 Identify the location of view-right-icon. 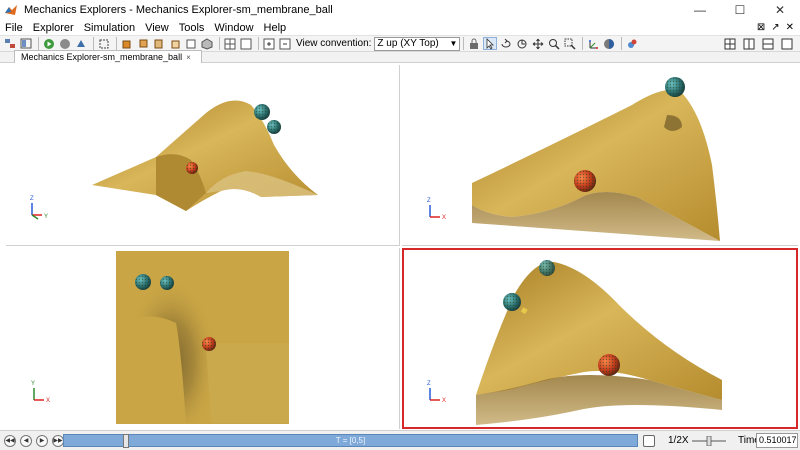
(175, 43).